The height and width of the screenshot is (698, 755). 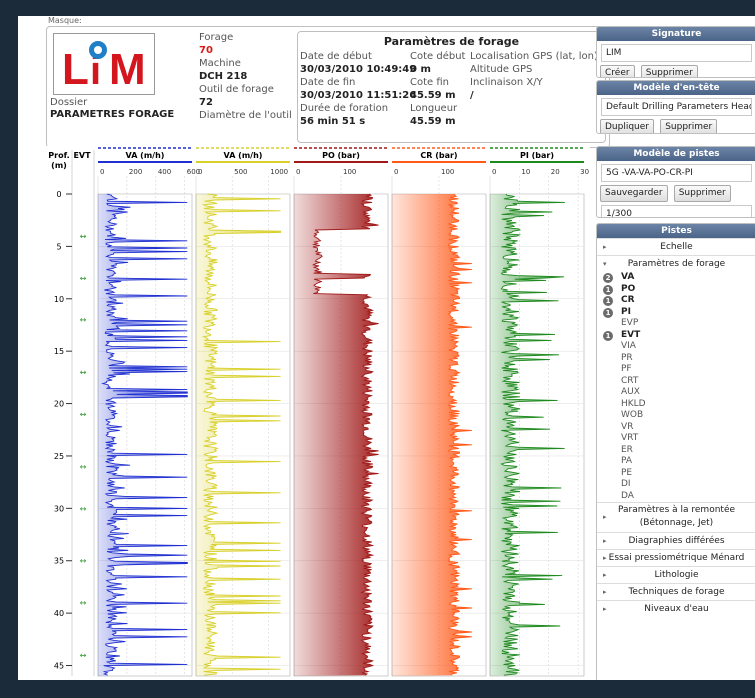 I want to click on lim-logo: L i M, so click(x=104, y=64).